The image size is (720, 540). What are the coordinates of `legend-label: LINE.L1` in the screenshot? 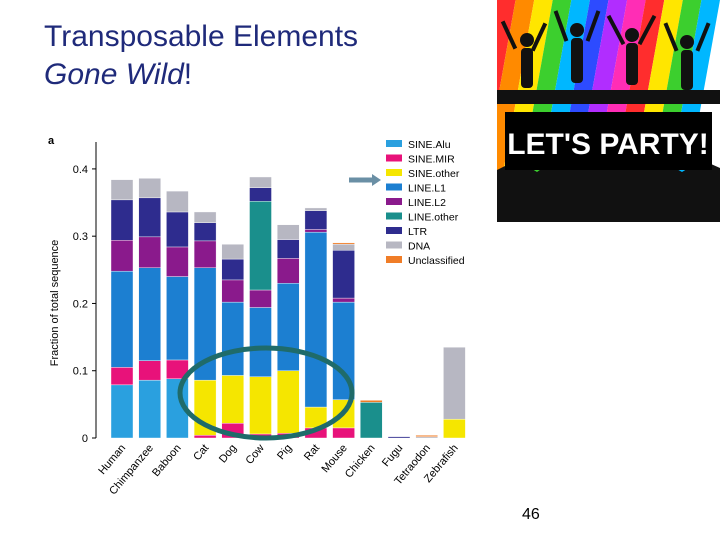 It's located at (427, 189).